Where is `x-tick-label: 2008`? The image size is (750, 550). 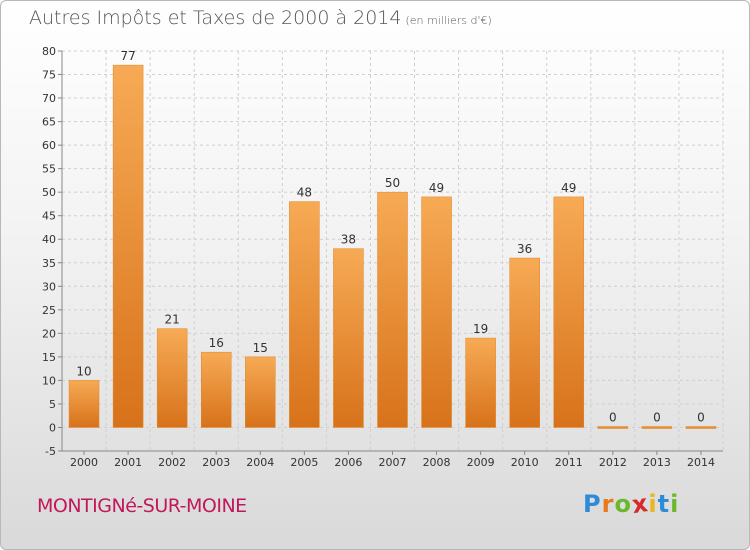
x-tick-label: 2008 is located at coordinates (437, 462).